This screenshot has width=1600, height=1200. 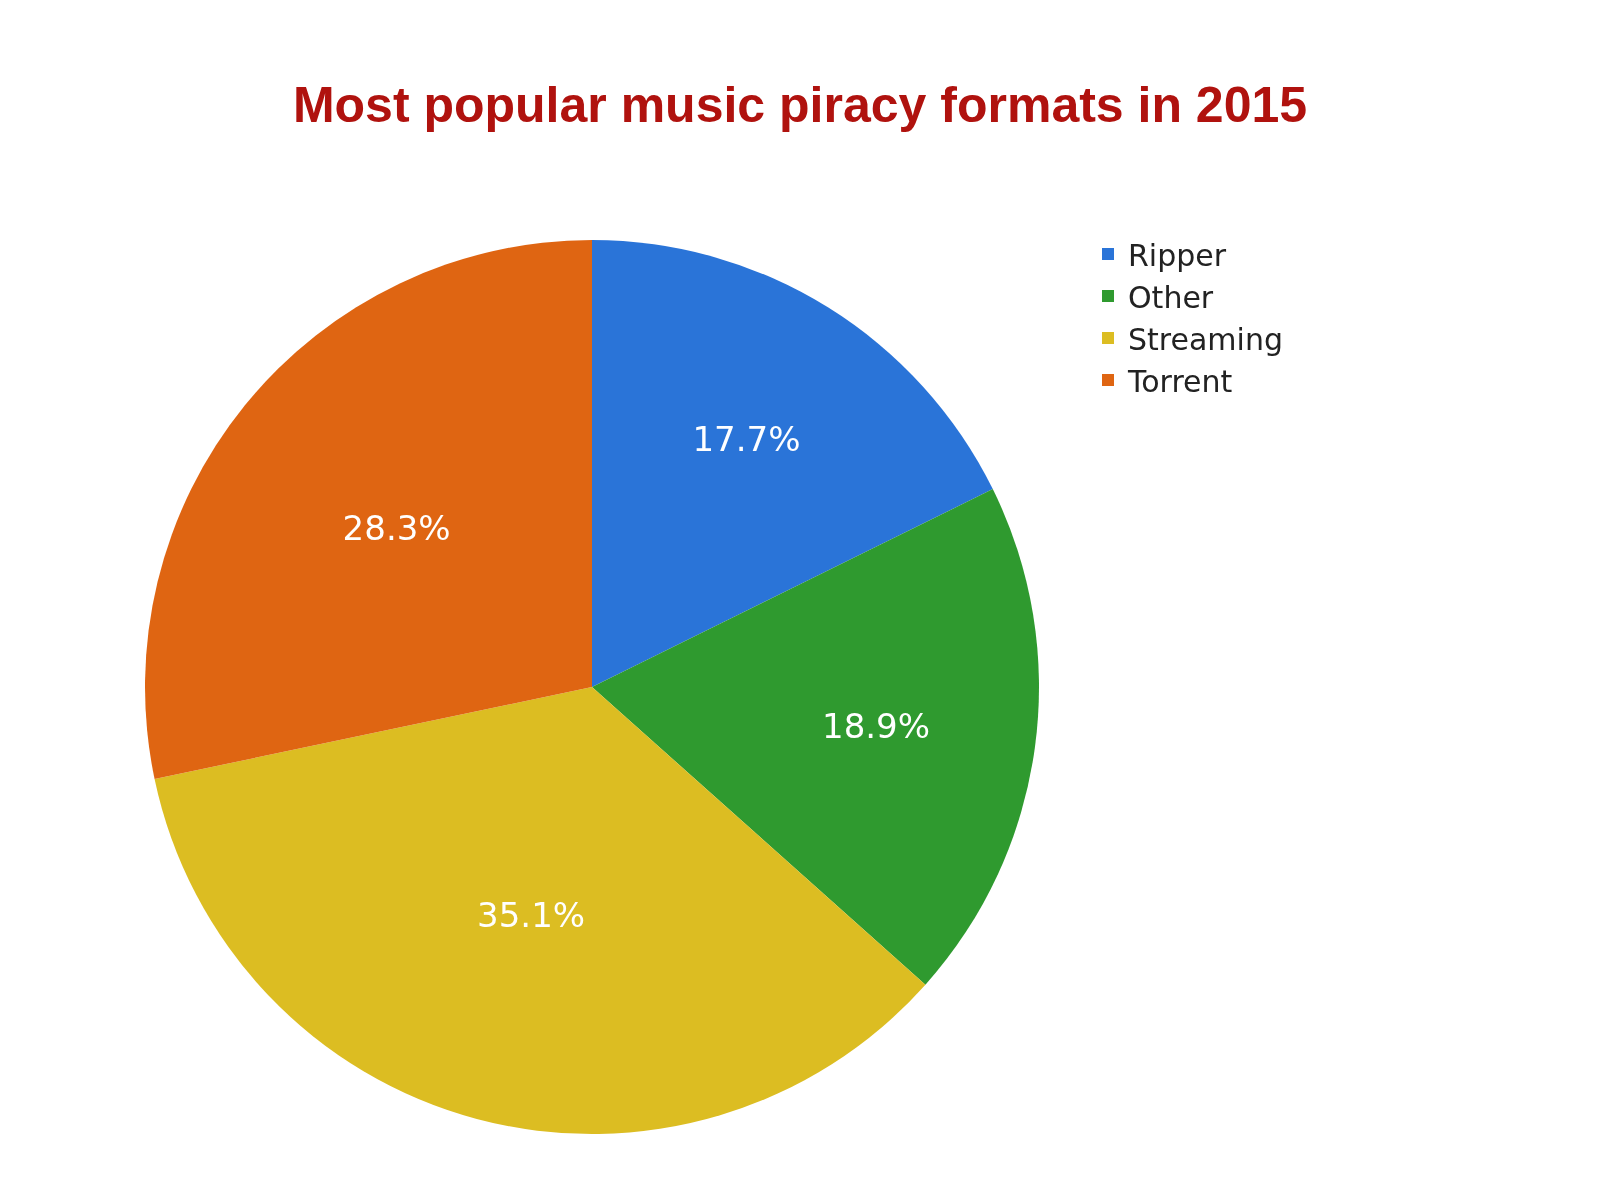 What do you see at coordinates (1171, 297) in the screenshot?
I see `legend-label: Other` at bounding box center [1171, 297].